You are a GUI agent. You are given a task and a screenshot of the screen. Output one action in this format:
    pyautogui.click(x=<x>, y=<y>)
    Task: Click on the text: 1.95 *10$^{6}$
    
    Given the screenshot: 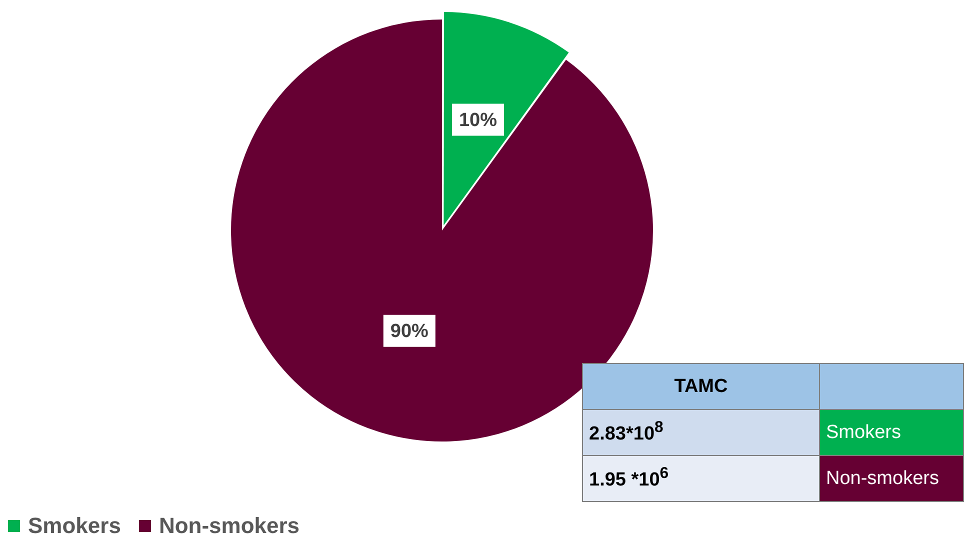 What is the action you would take?
    pyautogui.click(x=701, y=479)
    